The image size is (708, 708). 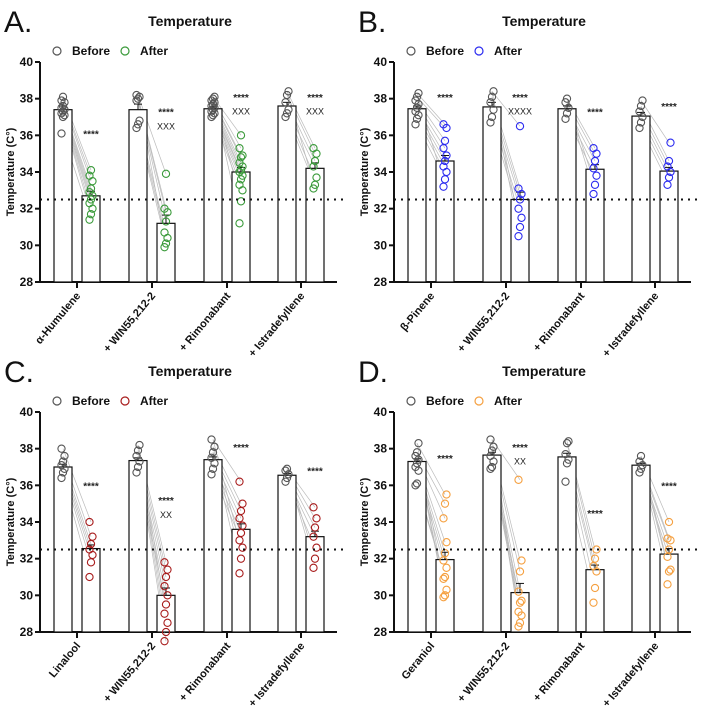 What do you see at coordinates (11, 171) in the screenshot?
I see `y-axis-label: Temperature (C°)` at bounding box center [11, 171].